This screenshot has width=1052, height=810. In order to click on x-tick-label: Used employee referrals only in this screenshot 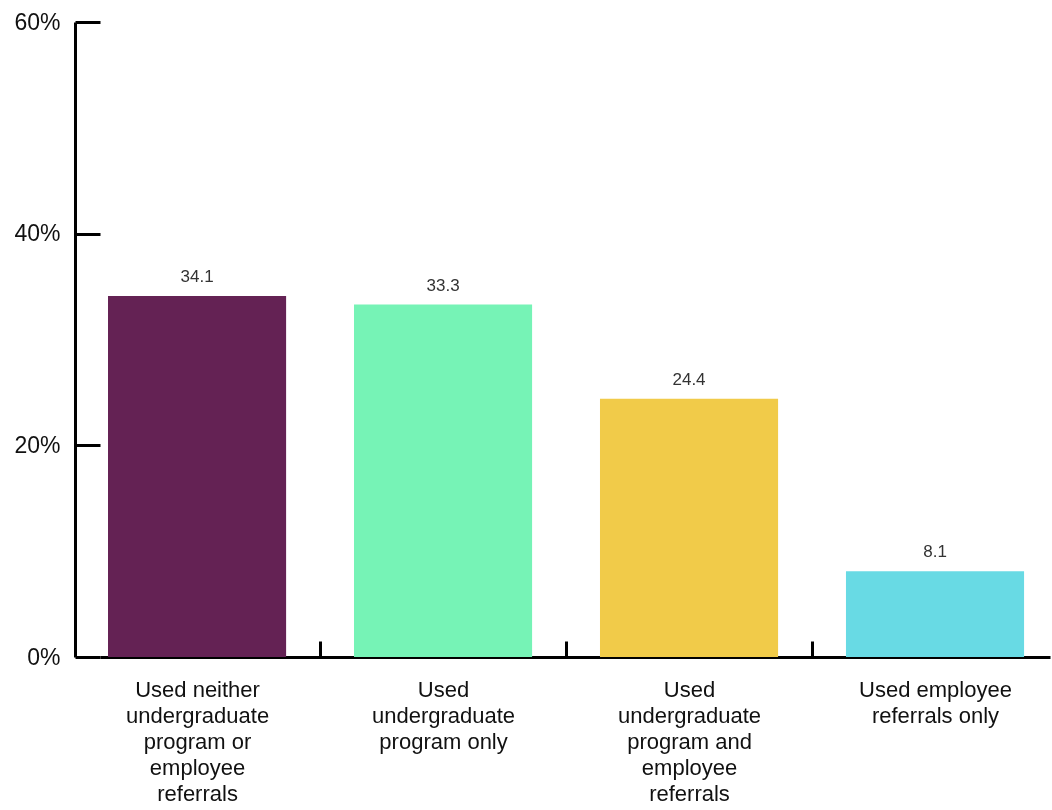, I will do `click(935, 702)`.